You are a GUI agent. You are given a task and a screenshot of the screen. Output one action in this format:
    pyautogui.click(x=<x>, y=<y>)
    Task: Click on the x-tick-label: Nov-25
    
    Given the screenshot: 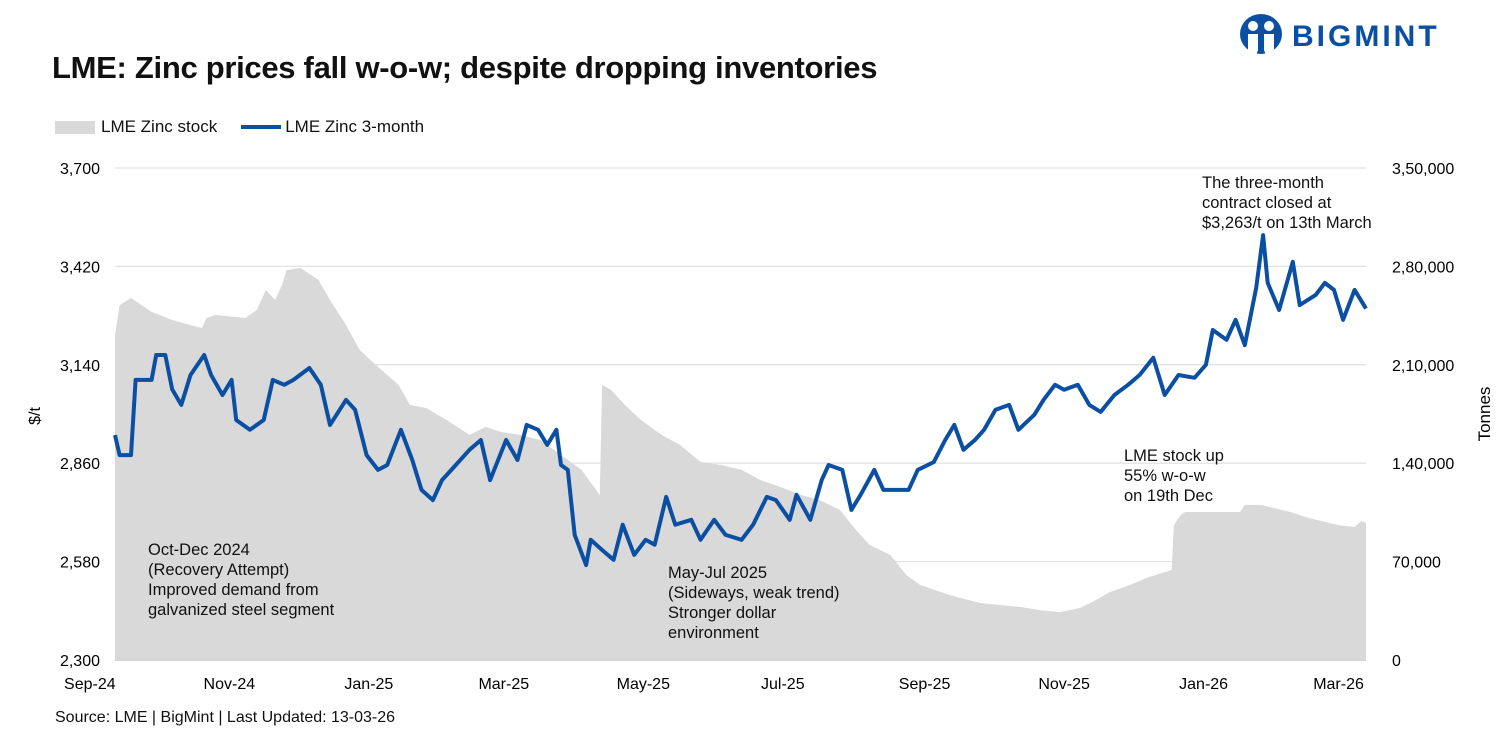 What is the action you would take?
    pyautogui.click(x=1064, y=684)
    